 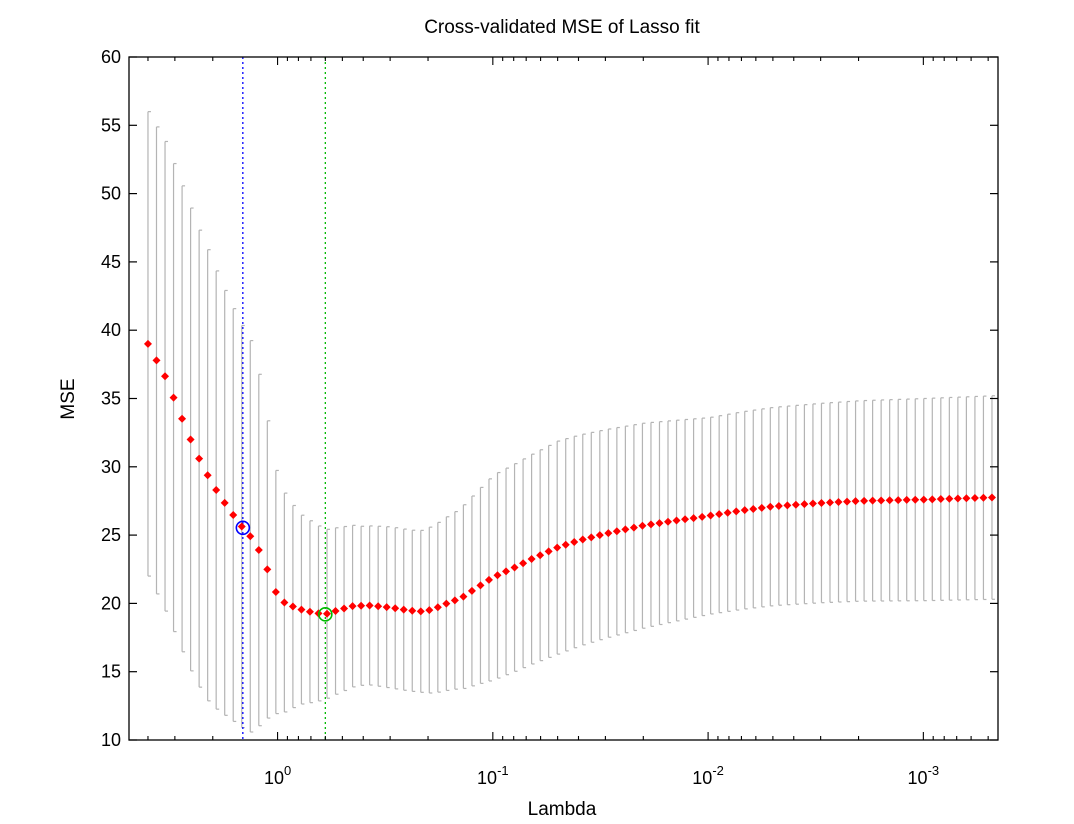 I want to click on y-tick-label: 35, so click(x=111, y=399).